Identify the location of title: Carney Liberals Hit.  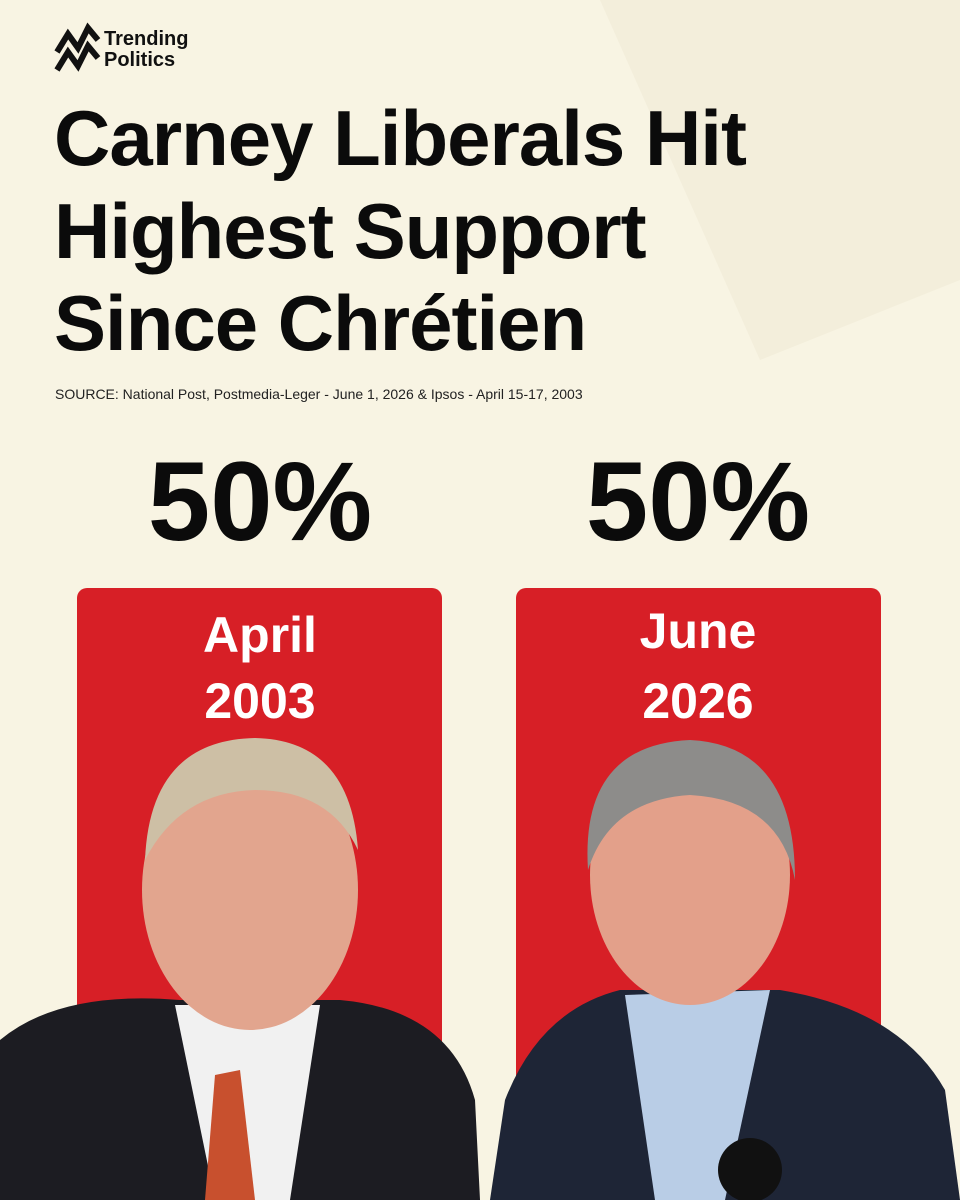
(400, 138).